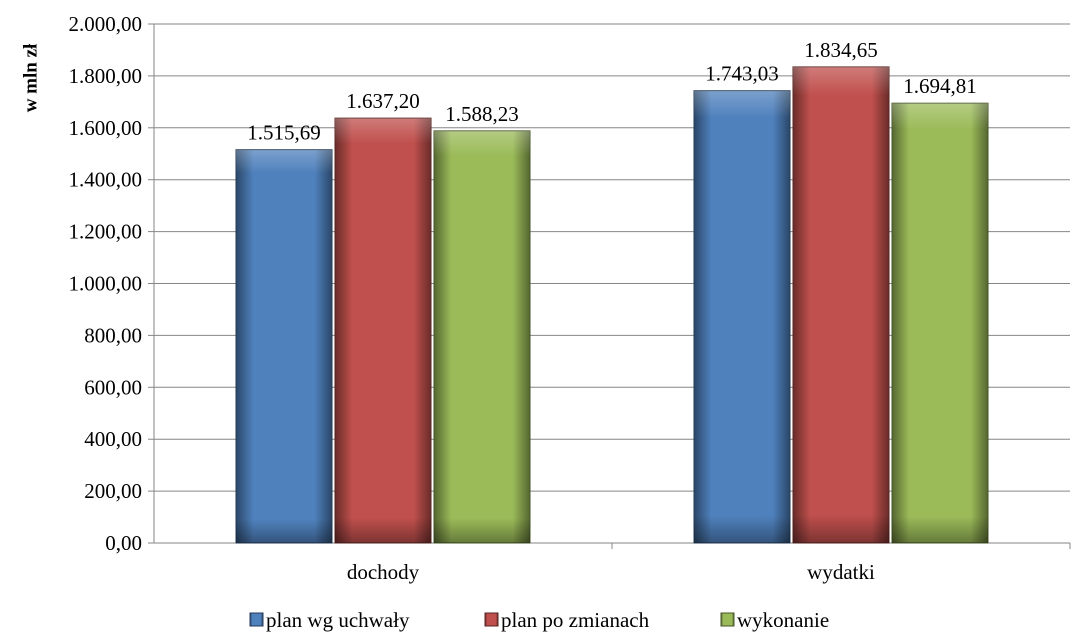 This screenshot has width=1090, height=641. Describe the element at coordinates (383, 101) in the screenshot. I see `data-label: 1.637,20` at that location.